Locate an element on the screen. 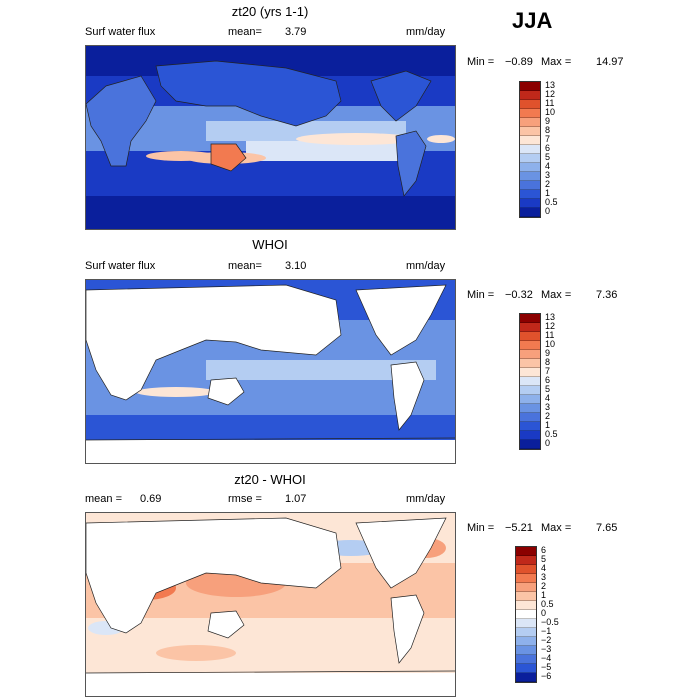 The height and width of the screenshot is (700, 700). panel3-title: zt20 - WHOI is located at coordinates (270, 479).